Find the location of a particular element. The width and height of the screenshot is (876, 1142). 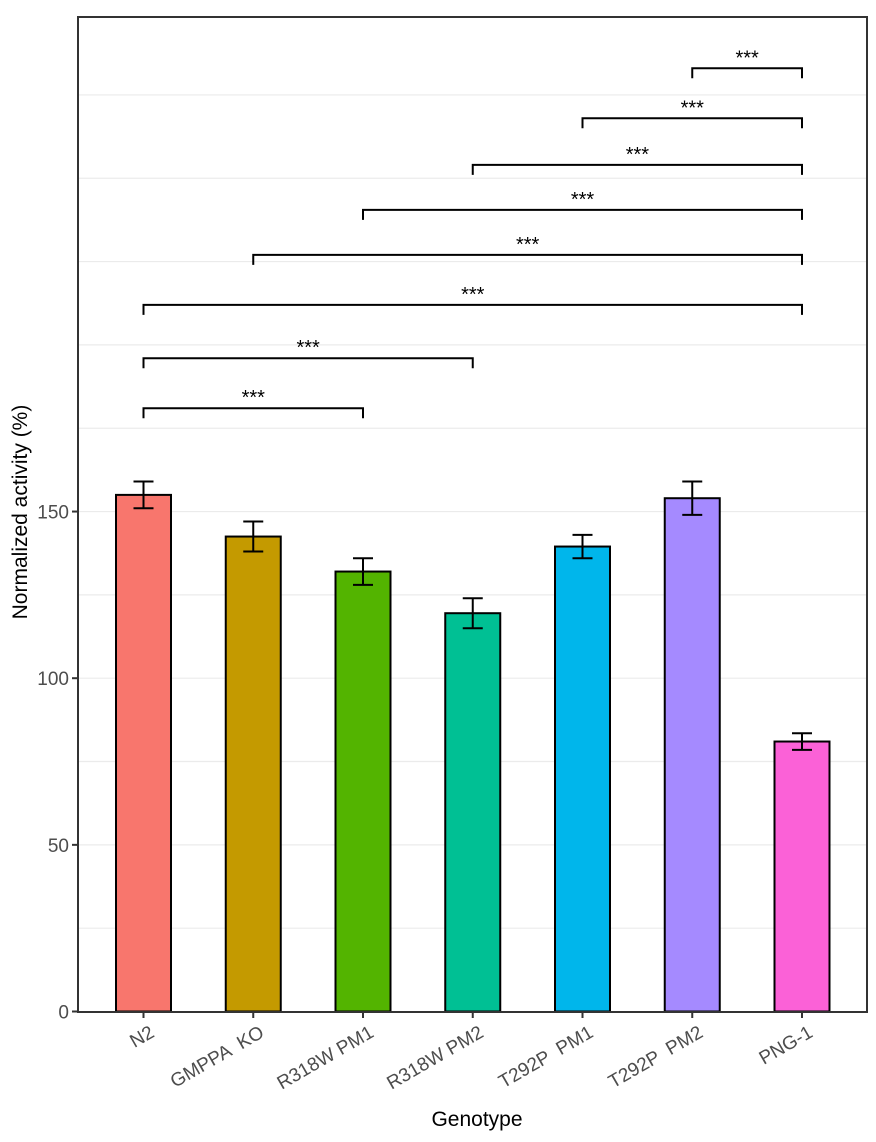

x-tick-label: GMPPA KO is located at coordinates (217, 1057).